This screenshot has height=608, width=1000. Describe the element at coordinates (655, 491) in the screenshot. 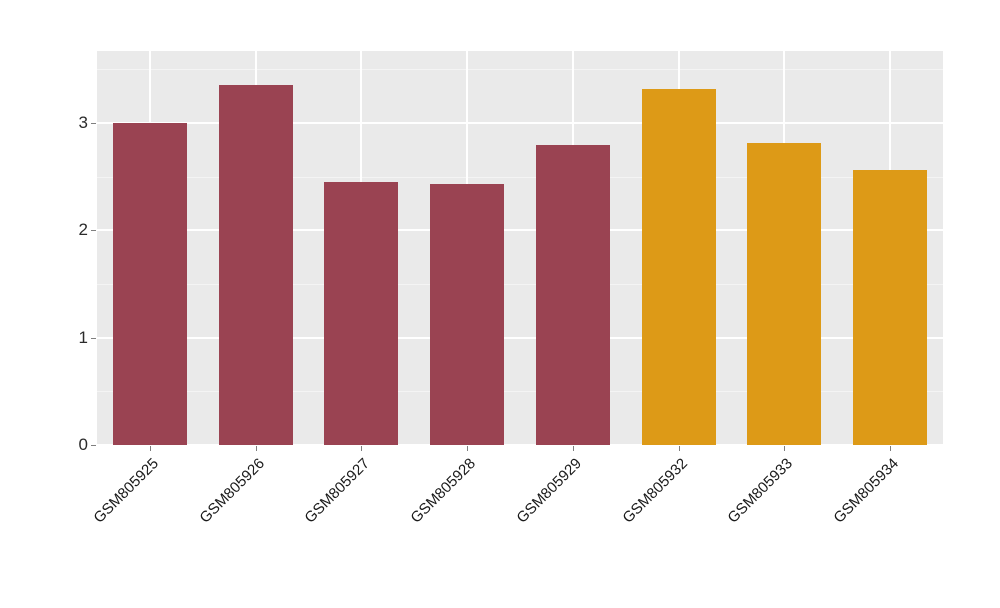

I see `x-axis-tick-label-text: GSM805932` at that location.